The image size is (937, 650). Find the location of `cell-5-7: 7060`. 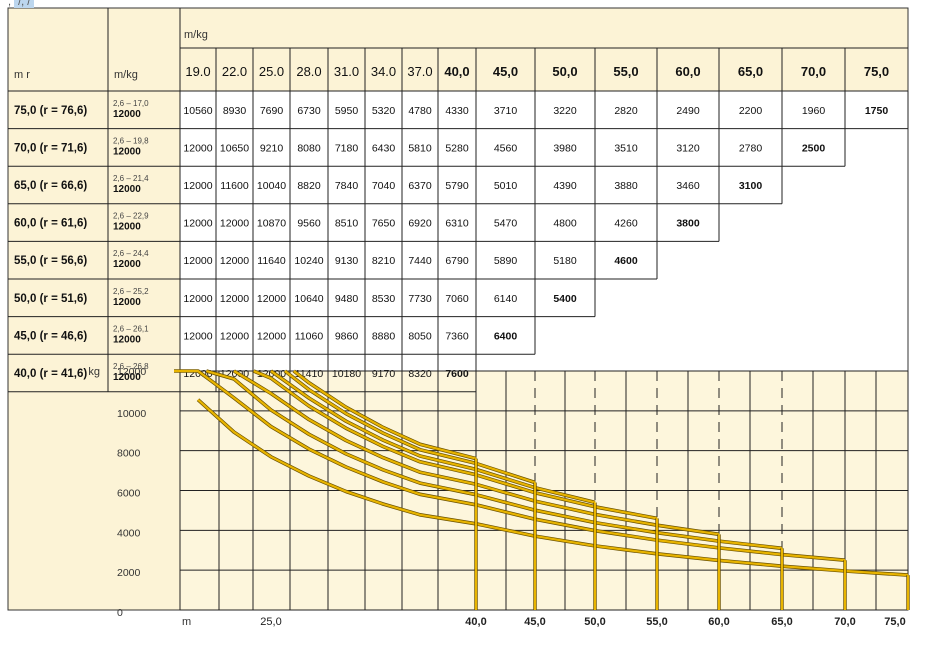

cell-5-7: 7060 is located at coordinates (457, 299).